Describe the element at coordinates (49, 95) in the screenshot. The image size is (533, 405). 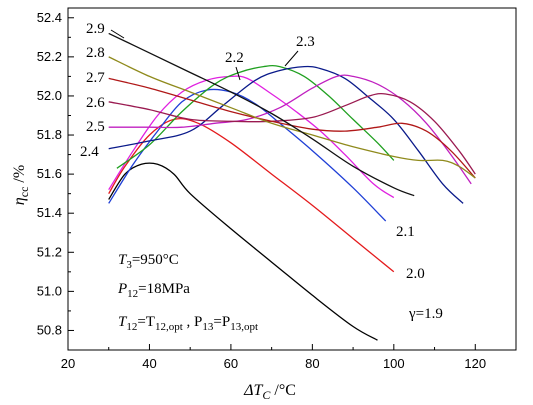
I see `y-tick-label: 52.0` at that location.